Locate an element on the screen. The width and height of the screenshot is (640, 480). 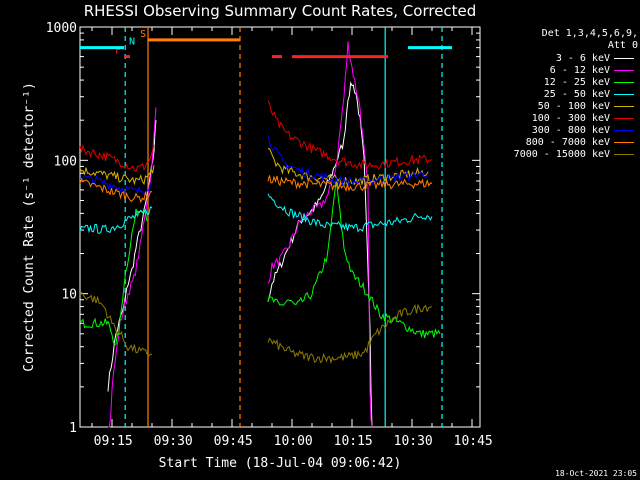
flag-label: S is located at coordinates (143, 34).